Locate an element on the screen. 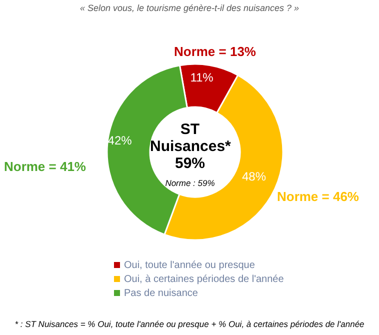 The height and width of the screenshot is (335, 379). data-label: 42% is located at coordinates (120, 141).